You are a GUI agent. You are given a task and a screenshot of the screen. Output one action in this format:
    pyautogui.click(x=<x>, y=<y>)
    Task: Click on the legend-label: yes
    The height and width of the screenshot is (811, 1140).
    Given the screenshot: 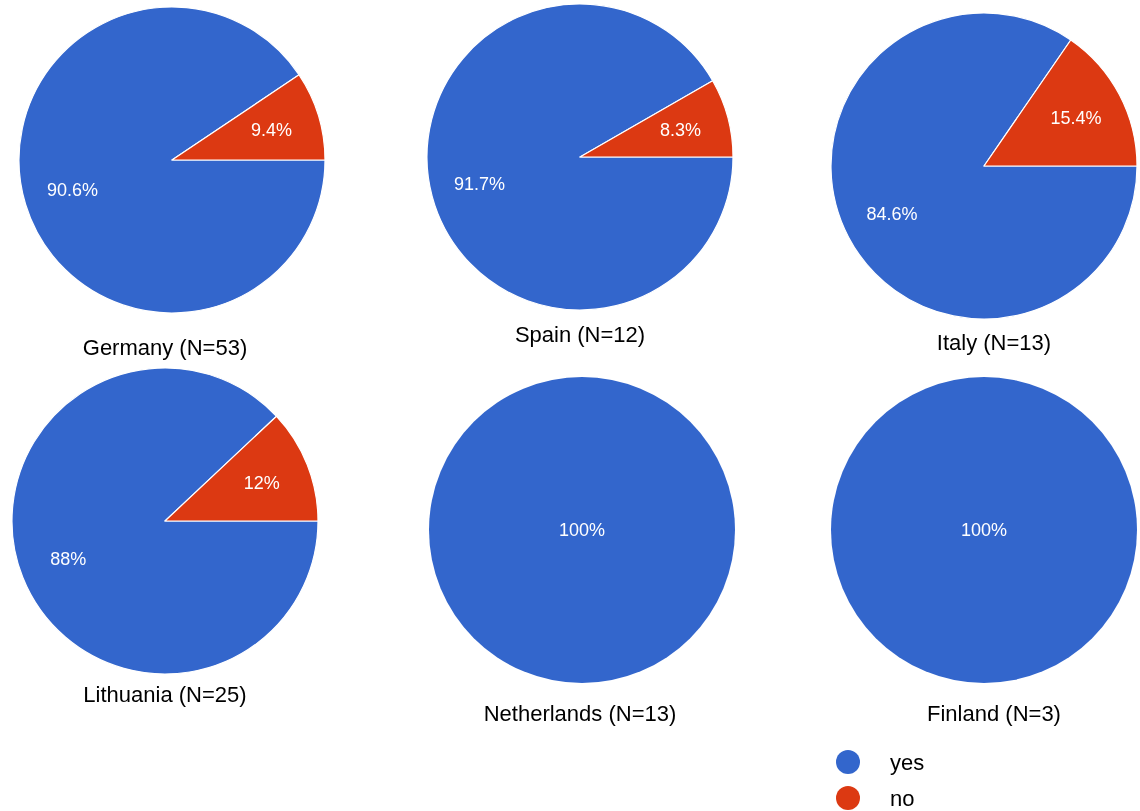 What is the action you would take?
    pyautogui.click(x=907, y=762)
    